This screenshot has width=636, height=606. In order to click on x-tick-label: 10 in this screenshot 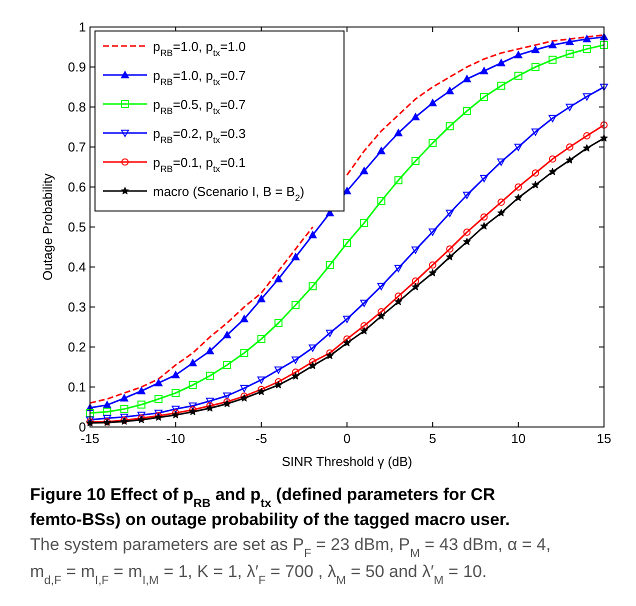, I will do `click(518, 438)`.